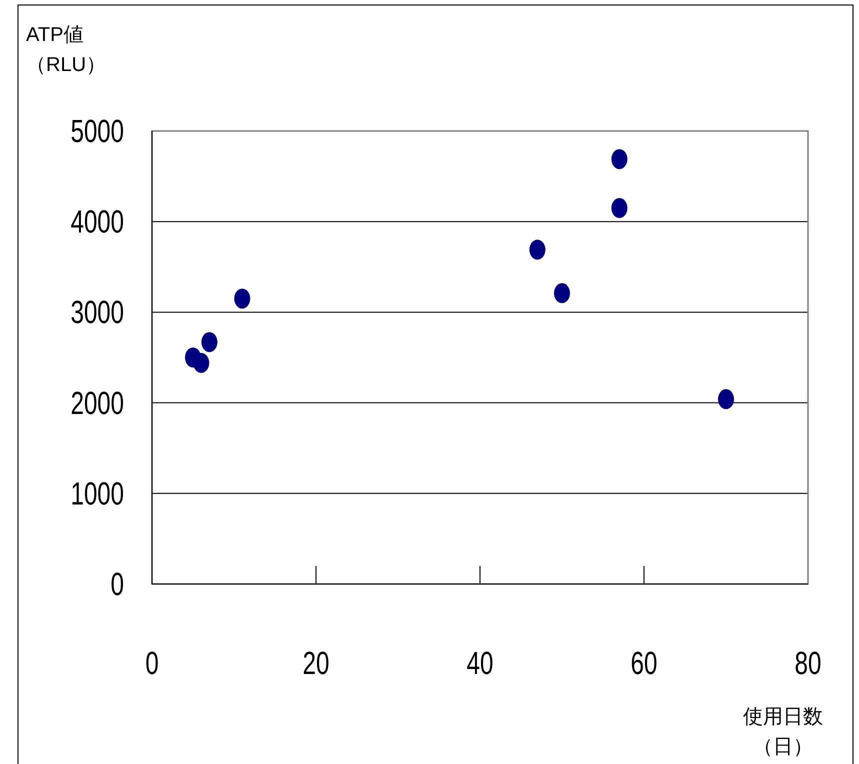 The width and height of the screenshot is (859, 764). I want to click on x-tick-label: 0, so click(152, 662).